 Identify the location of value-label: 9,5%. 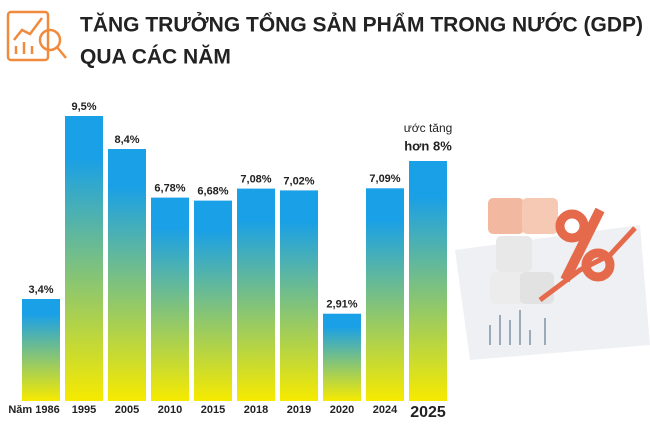
(83, 107).